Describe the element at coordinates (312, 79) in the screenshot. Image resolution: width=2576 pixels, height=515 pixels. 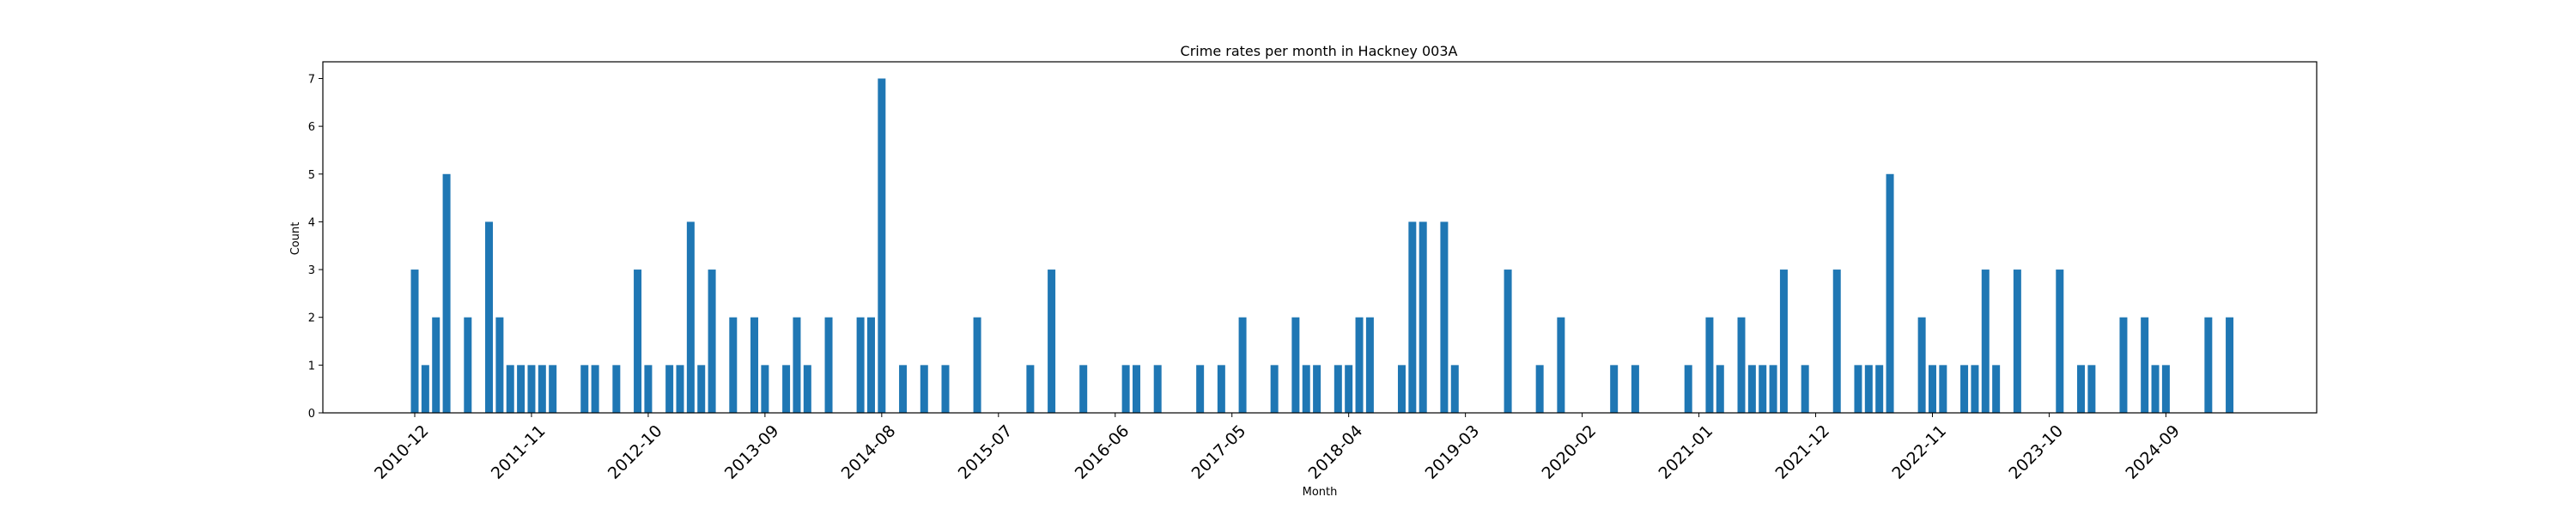
I see `y-tick-label-7: 7` at that location.